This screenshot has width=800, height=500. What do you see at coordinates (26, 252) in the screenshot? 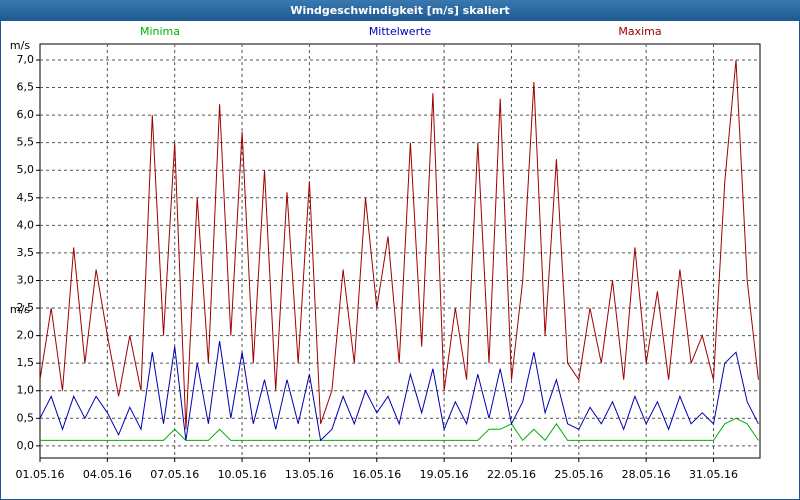
I see `y-tick-label: 3,5` at bounding box center [26, 252].